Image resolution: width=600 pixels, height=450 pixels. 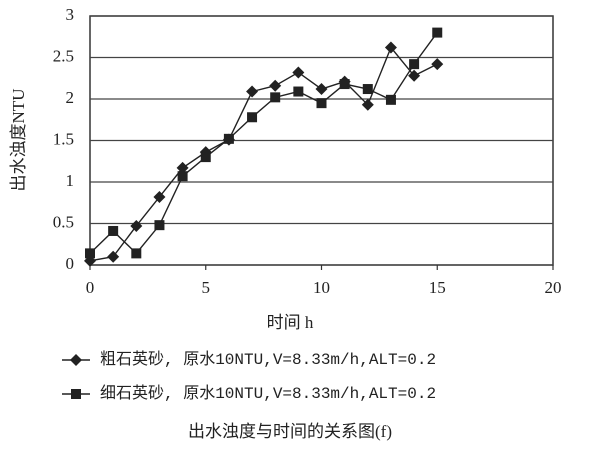 I want to click on y-tick-label: 3, so click(x=70, y=14).